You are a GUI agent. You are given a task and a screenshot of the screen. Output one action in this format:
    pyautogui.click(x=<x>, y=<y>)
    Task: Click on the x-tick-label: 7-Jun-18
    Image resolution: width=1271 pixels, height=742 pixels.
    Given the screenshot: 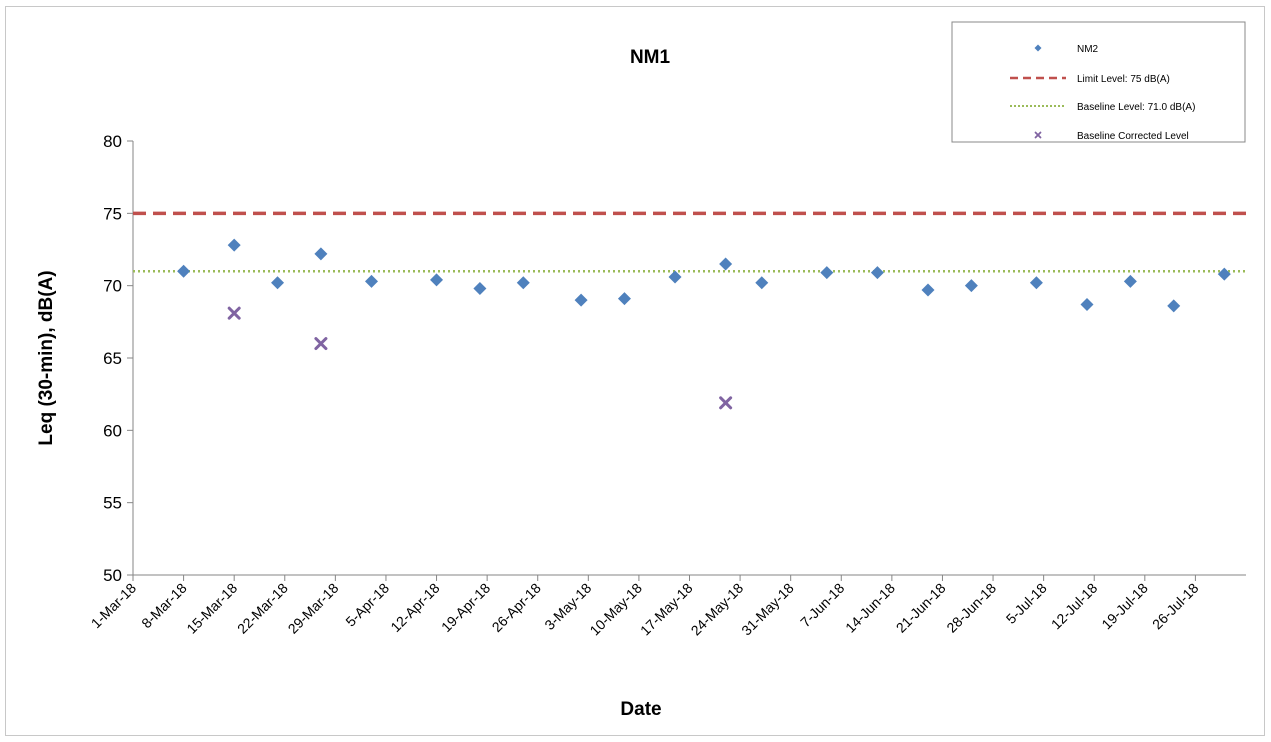 What is the action you would take?
    pyautogui.click(x=822, y=605)
    